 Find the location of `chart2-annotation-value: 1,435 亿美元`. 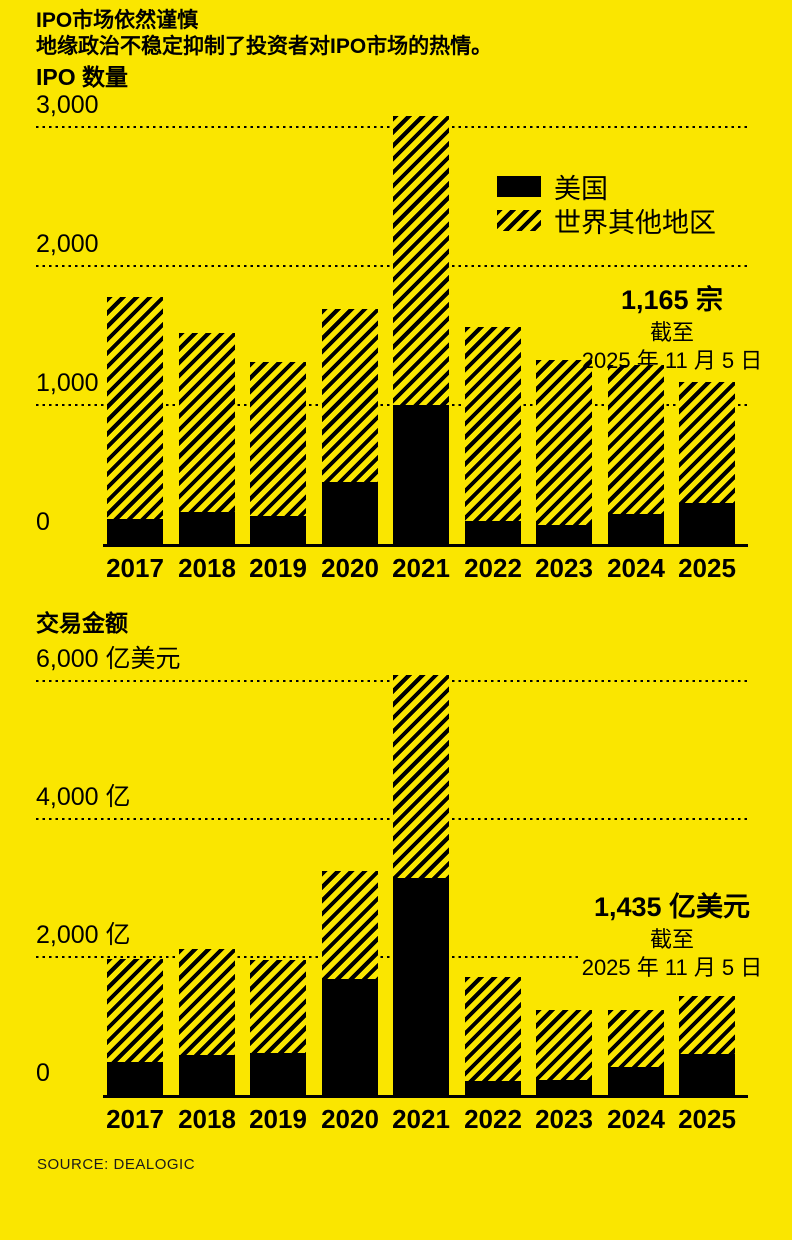

chart2-annotation-value: 1,435 亿美元 is located at coordinates (672, 907).